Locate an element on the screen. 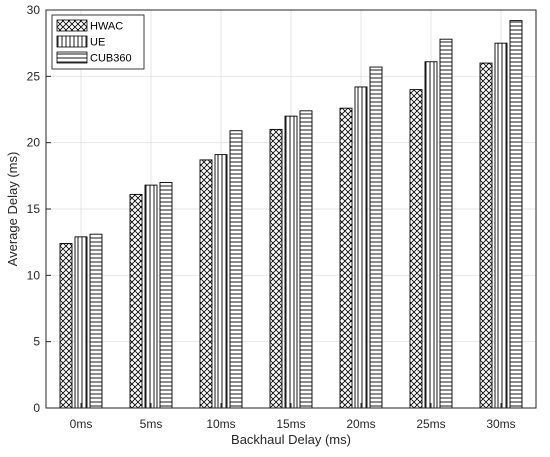 The width and height of the screenshot is (550, 457). x-tick-label: 10ms is located at coordinates (220, 424).